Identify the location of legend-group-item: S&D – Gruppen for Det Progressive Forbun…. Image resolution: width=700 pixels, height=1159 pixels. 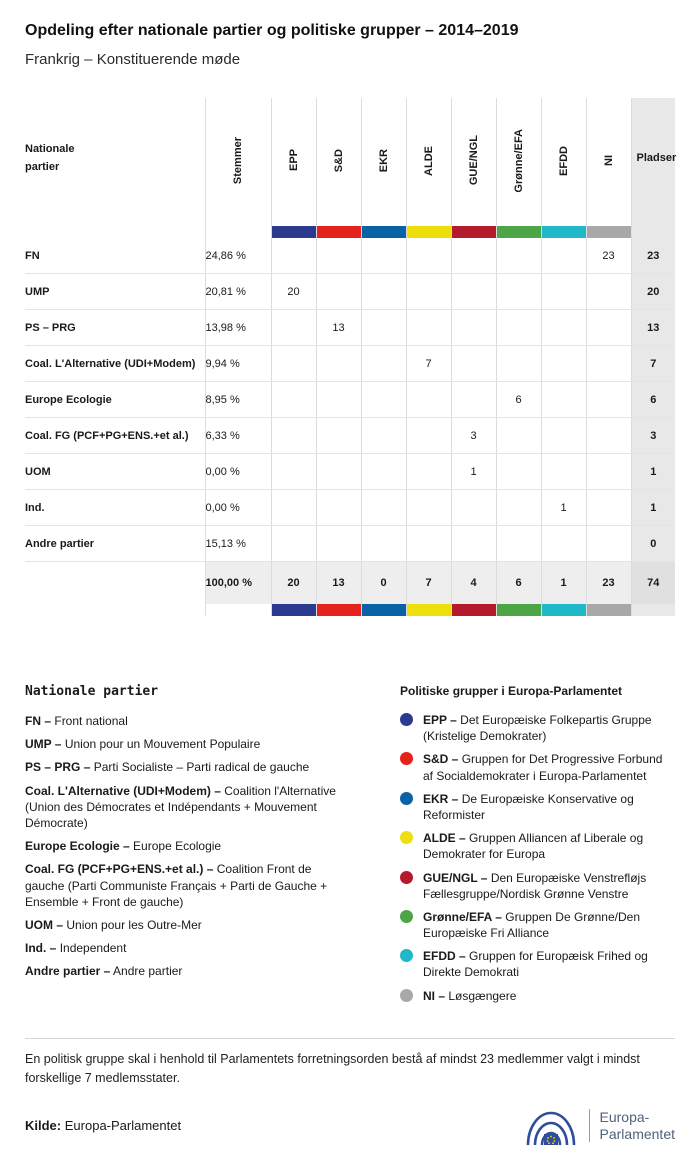
(537, 767).